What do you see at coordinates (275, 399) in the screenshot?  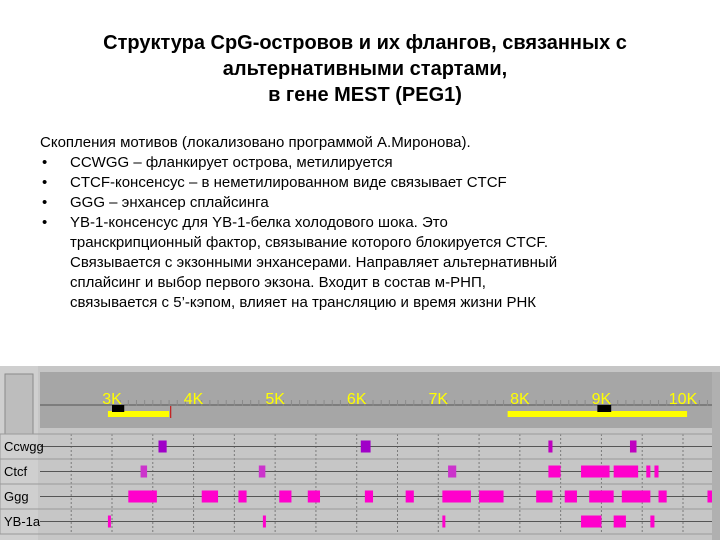 I see `axis-tick-label: 5K` at bounding box center [275, 399].